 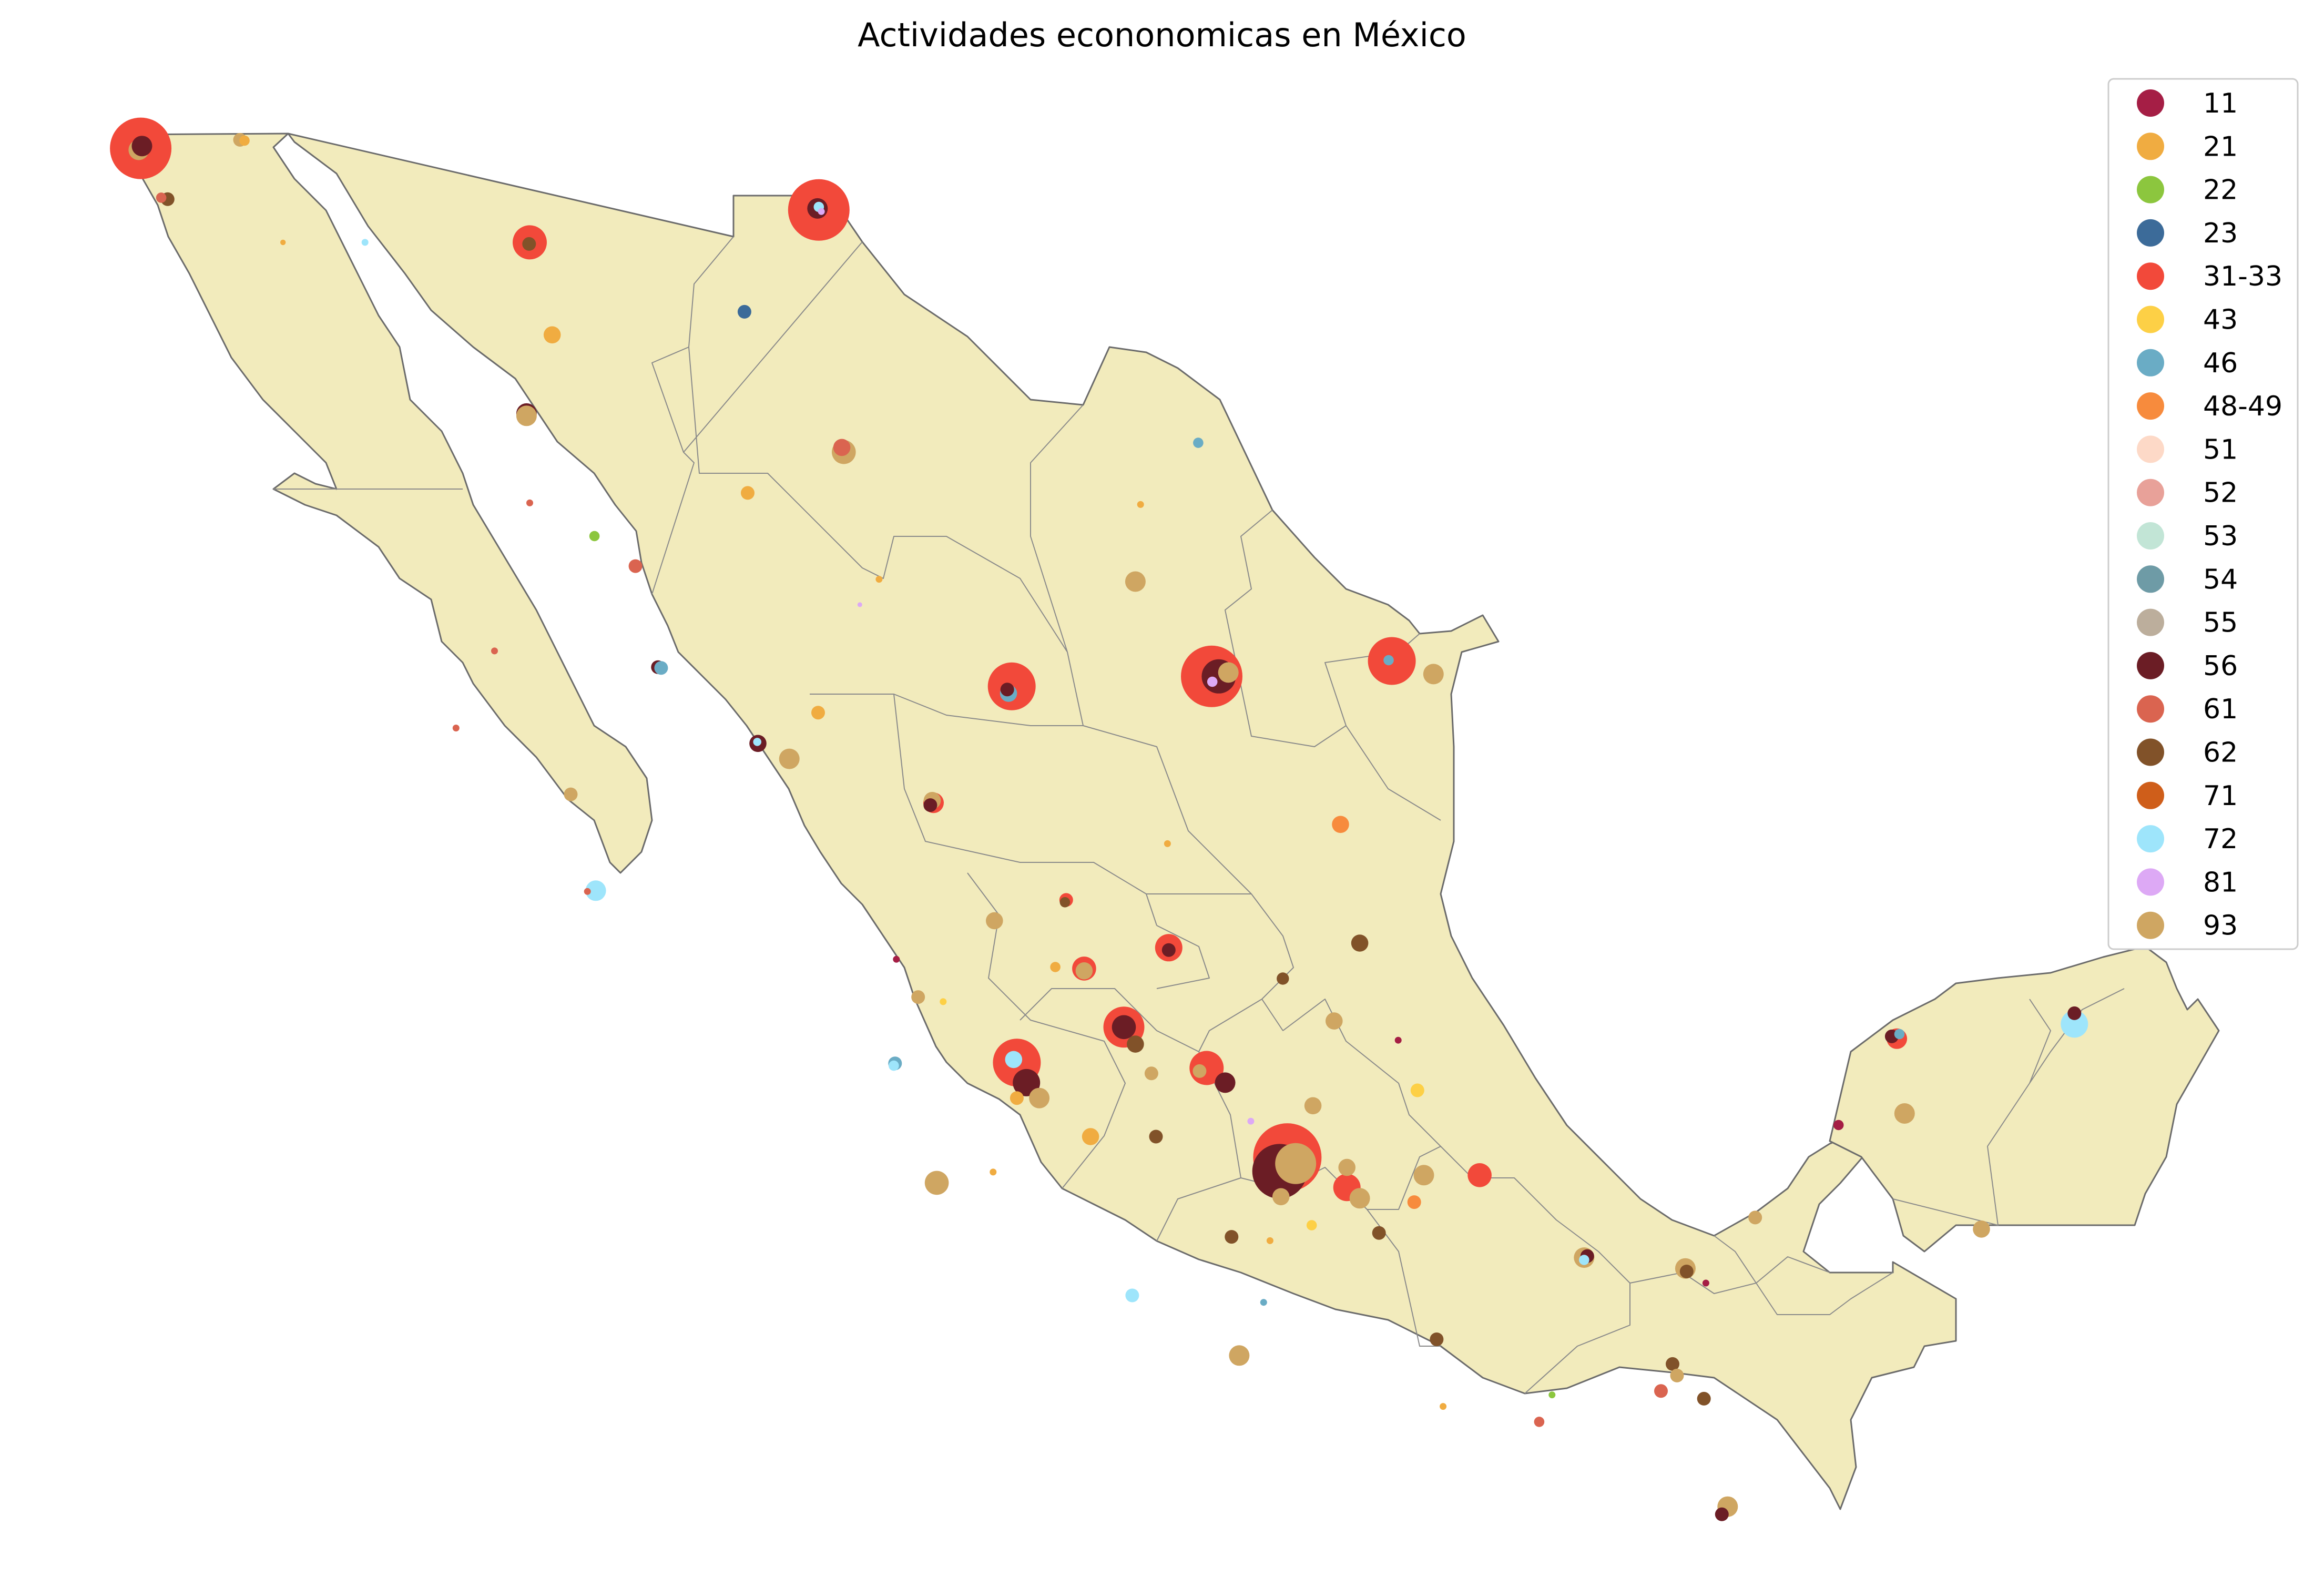 I want to click on legend-label-62: 62, so click(x=2220, y=753).